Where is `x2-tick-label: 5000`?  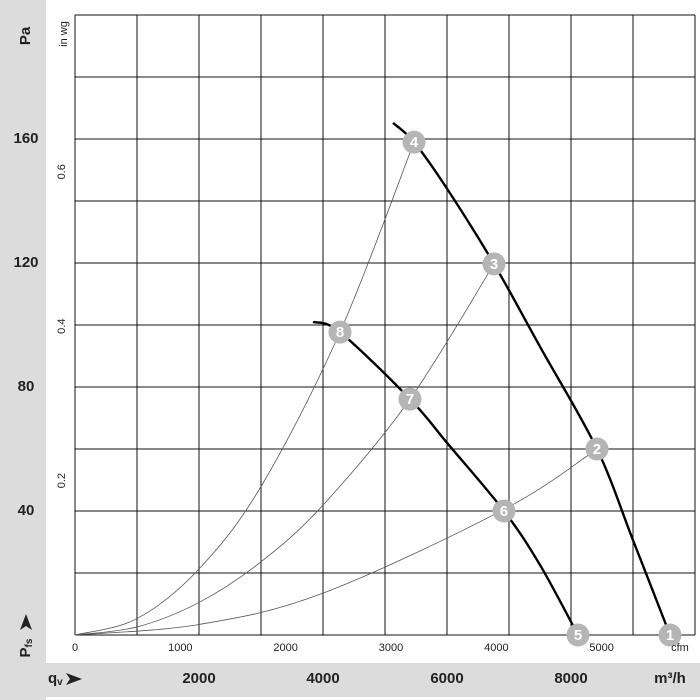
x2-tick-label: 5000 is located at coordinates (601, 648).